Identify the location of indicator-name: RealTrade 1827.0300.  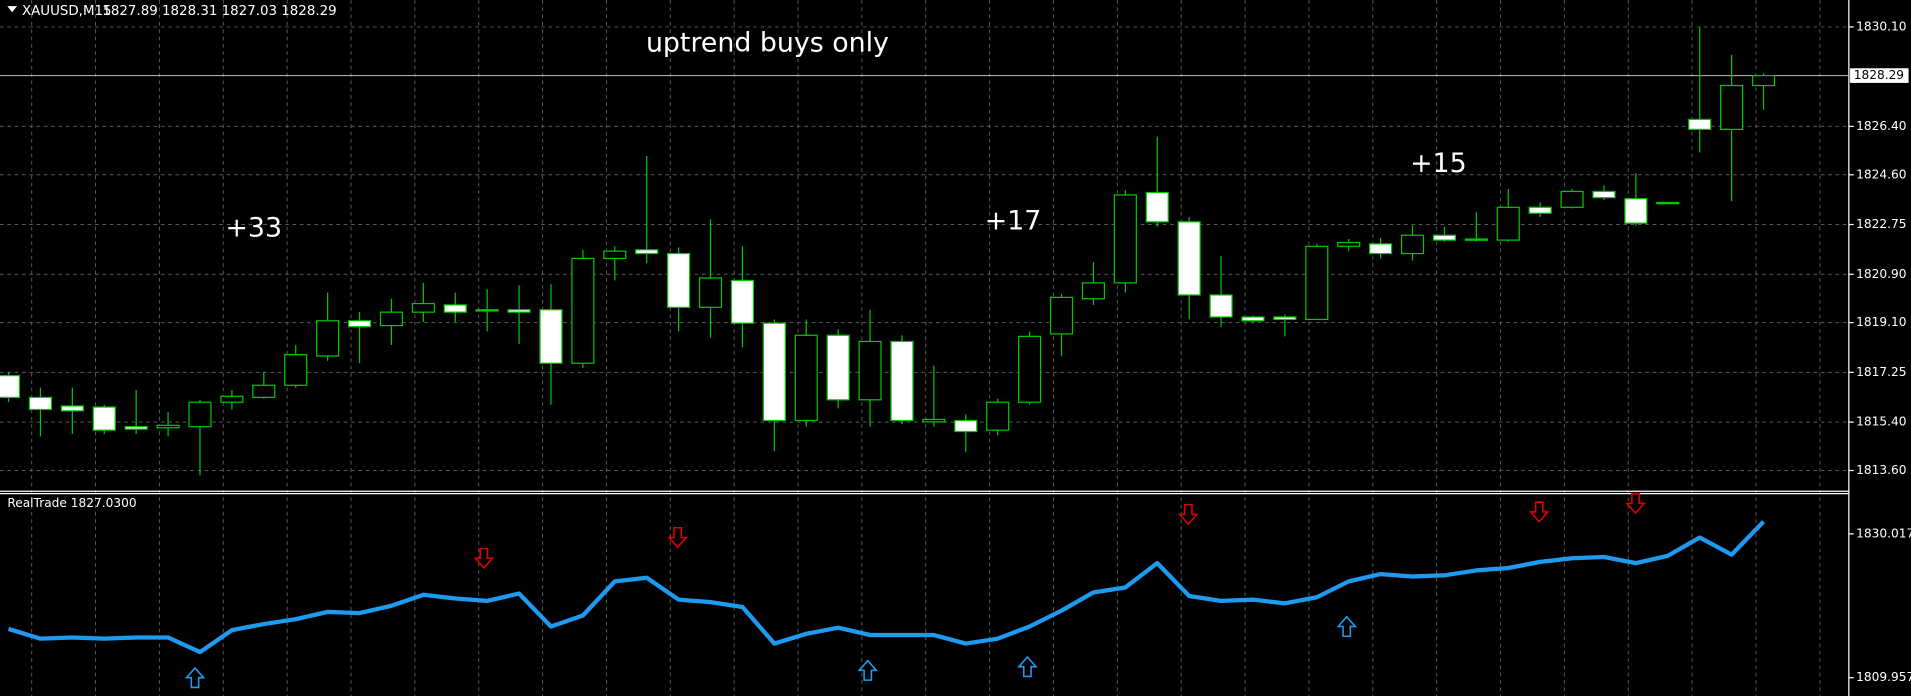
(71, 503).